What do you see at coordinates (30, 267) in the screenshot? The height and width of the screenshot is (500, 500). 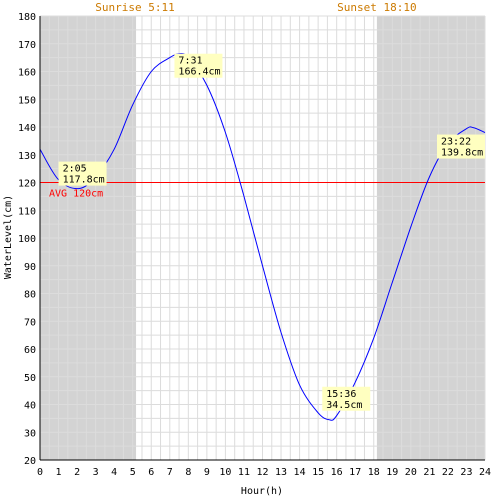 I see `y-tick-label: 90` at bounding box center [30, 267].